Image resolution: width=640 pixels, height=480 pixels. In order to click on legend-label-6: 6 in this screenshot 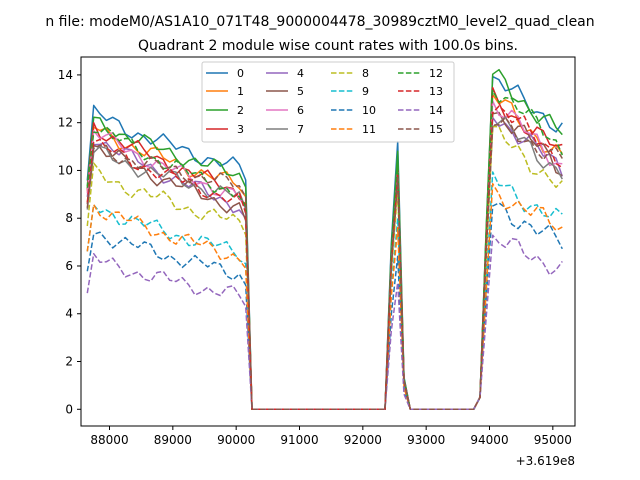, I will do `click(300, 110)`.